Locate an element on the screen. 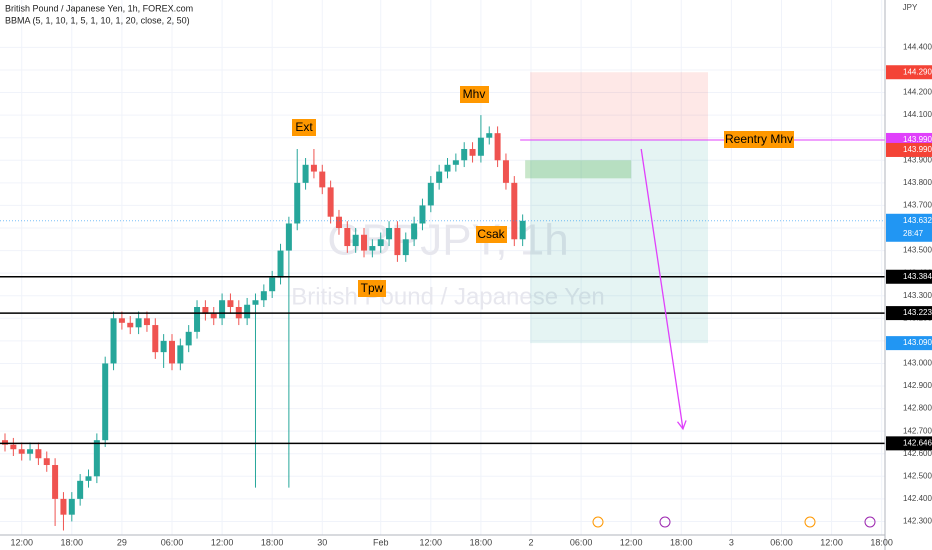  annotation: Tpw is located at coordinates (372, 288).